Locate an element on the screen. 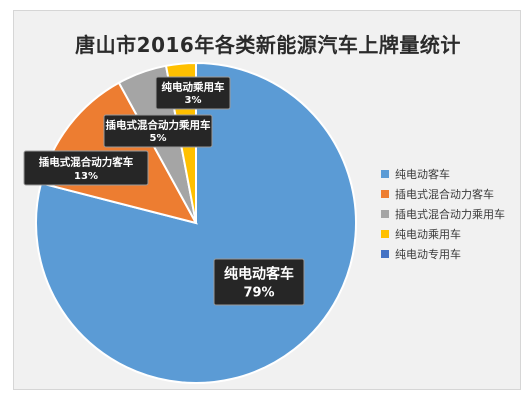  legend-item-4: 纯电动专用车 is located at coordinates (421, 254).